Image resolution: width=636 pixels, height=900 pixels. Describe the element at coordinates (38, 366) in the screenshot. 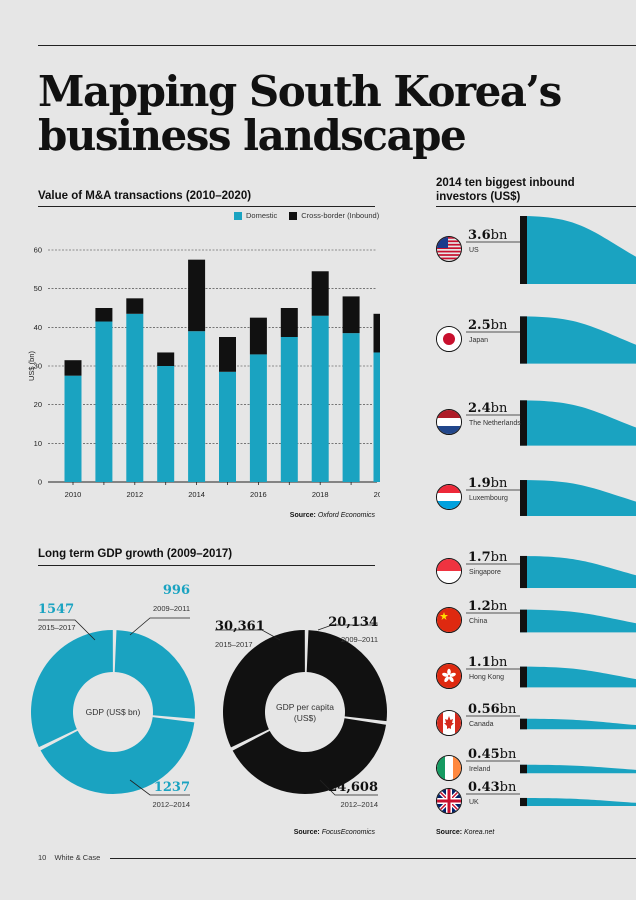

I see `ma-y-tick-label: 30` at that location.